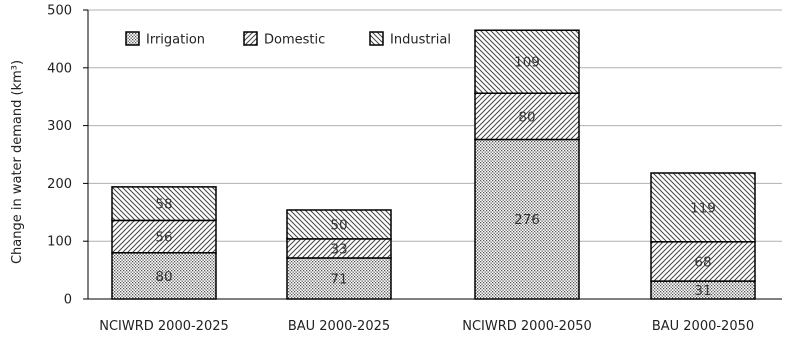 The image size is (786, 337). Describe the element at coordinates (702, 262) in the screenshot. I see `data-label: 68` at that location.